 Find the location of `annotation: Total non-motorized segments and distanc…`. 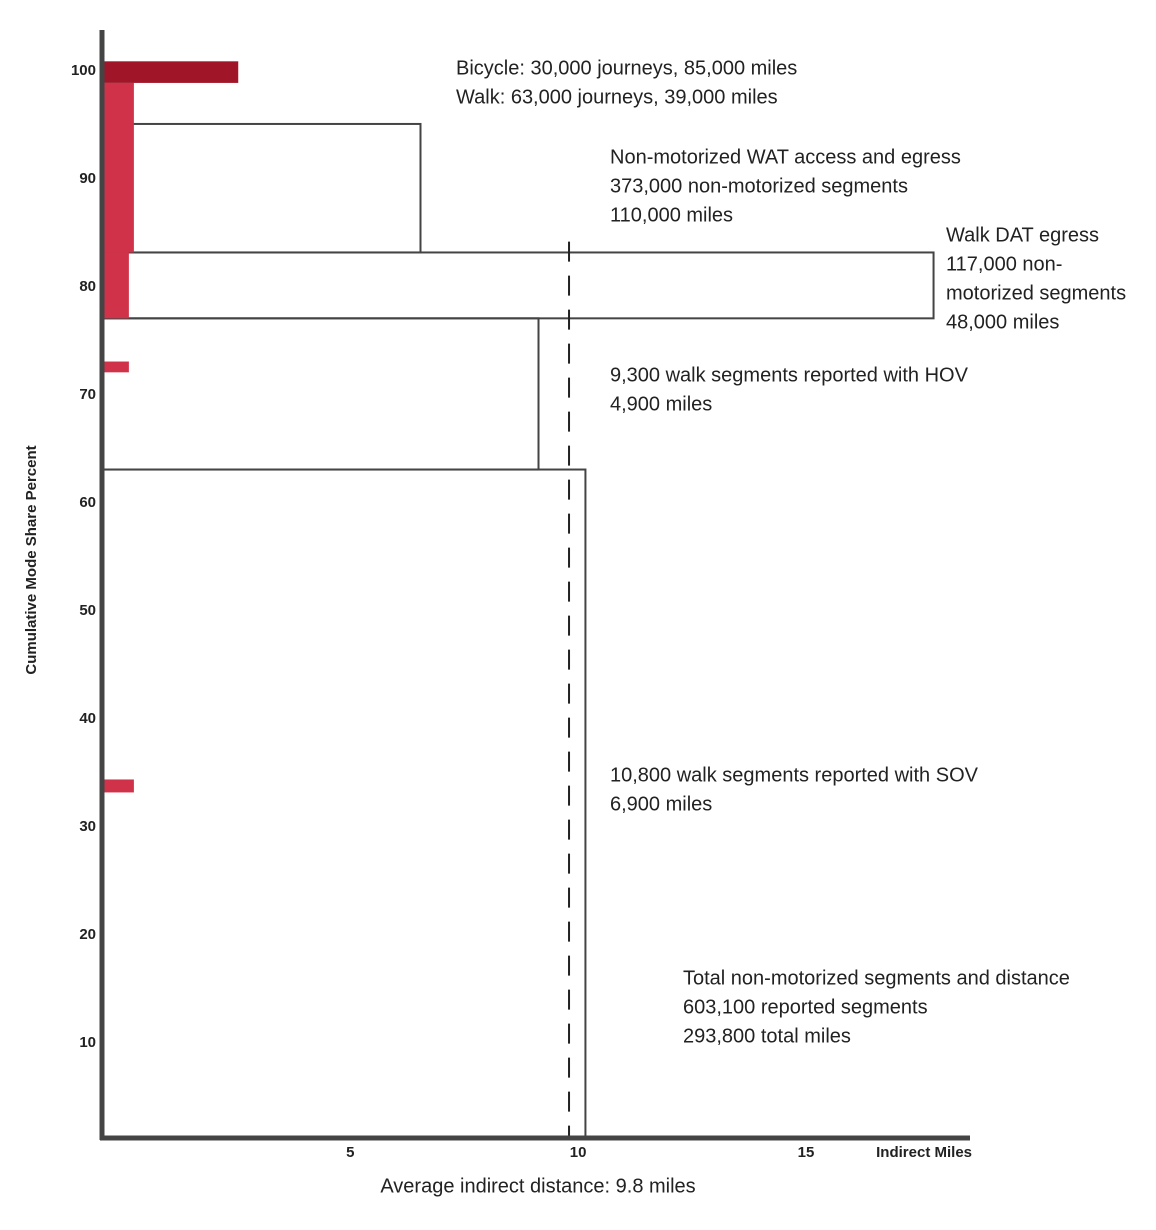

annotation: Total non-motorized segments and distanc… is located at coordinates (876, 978).